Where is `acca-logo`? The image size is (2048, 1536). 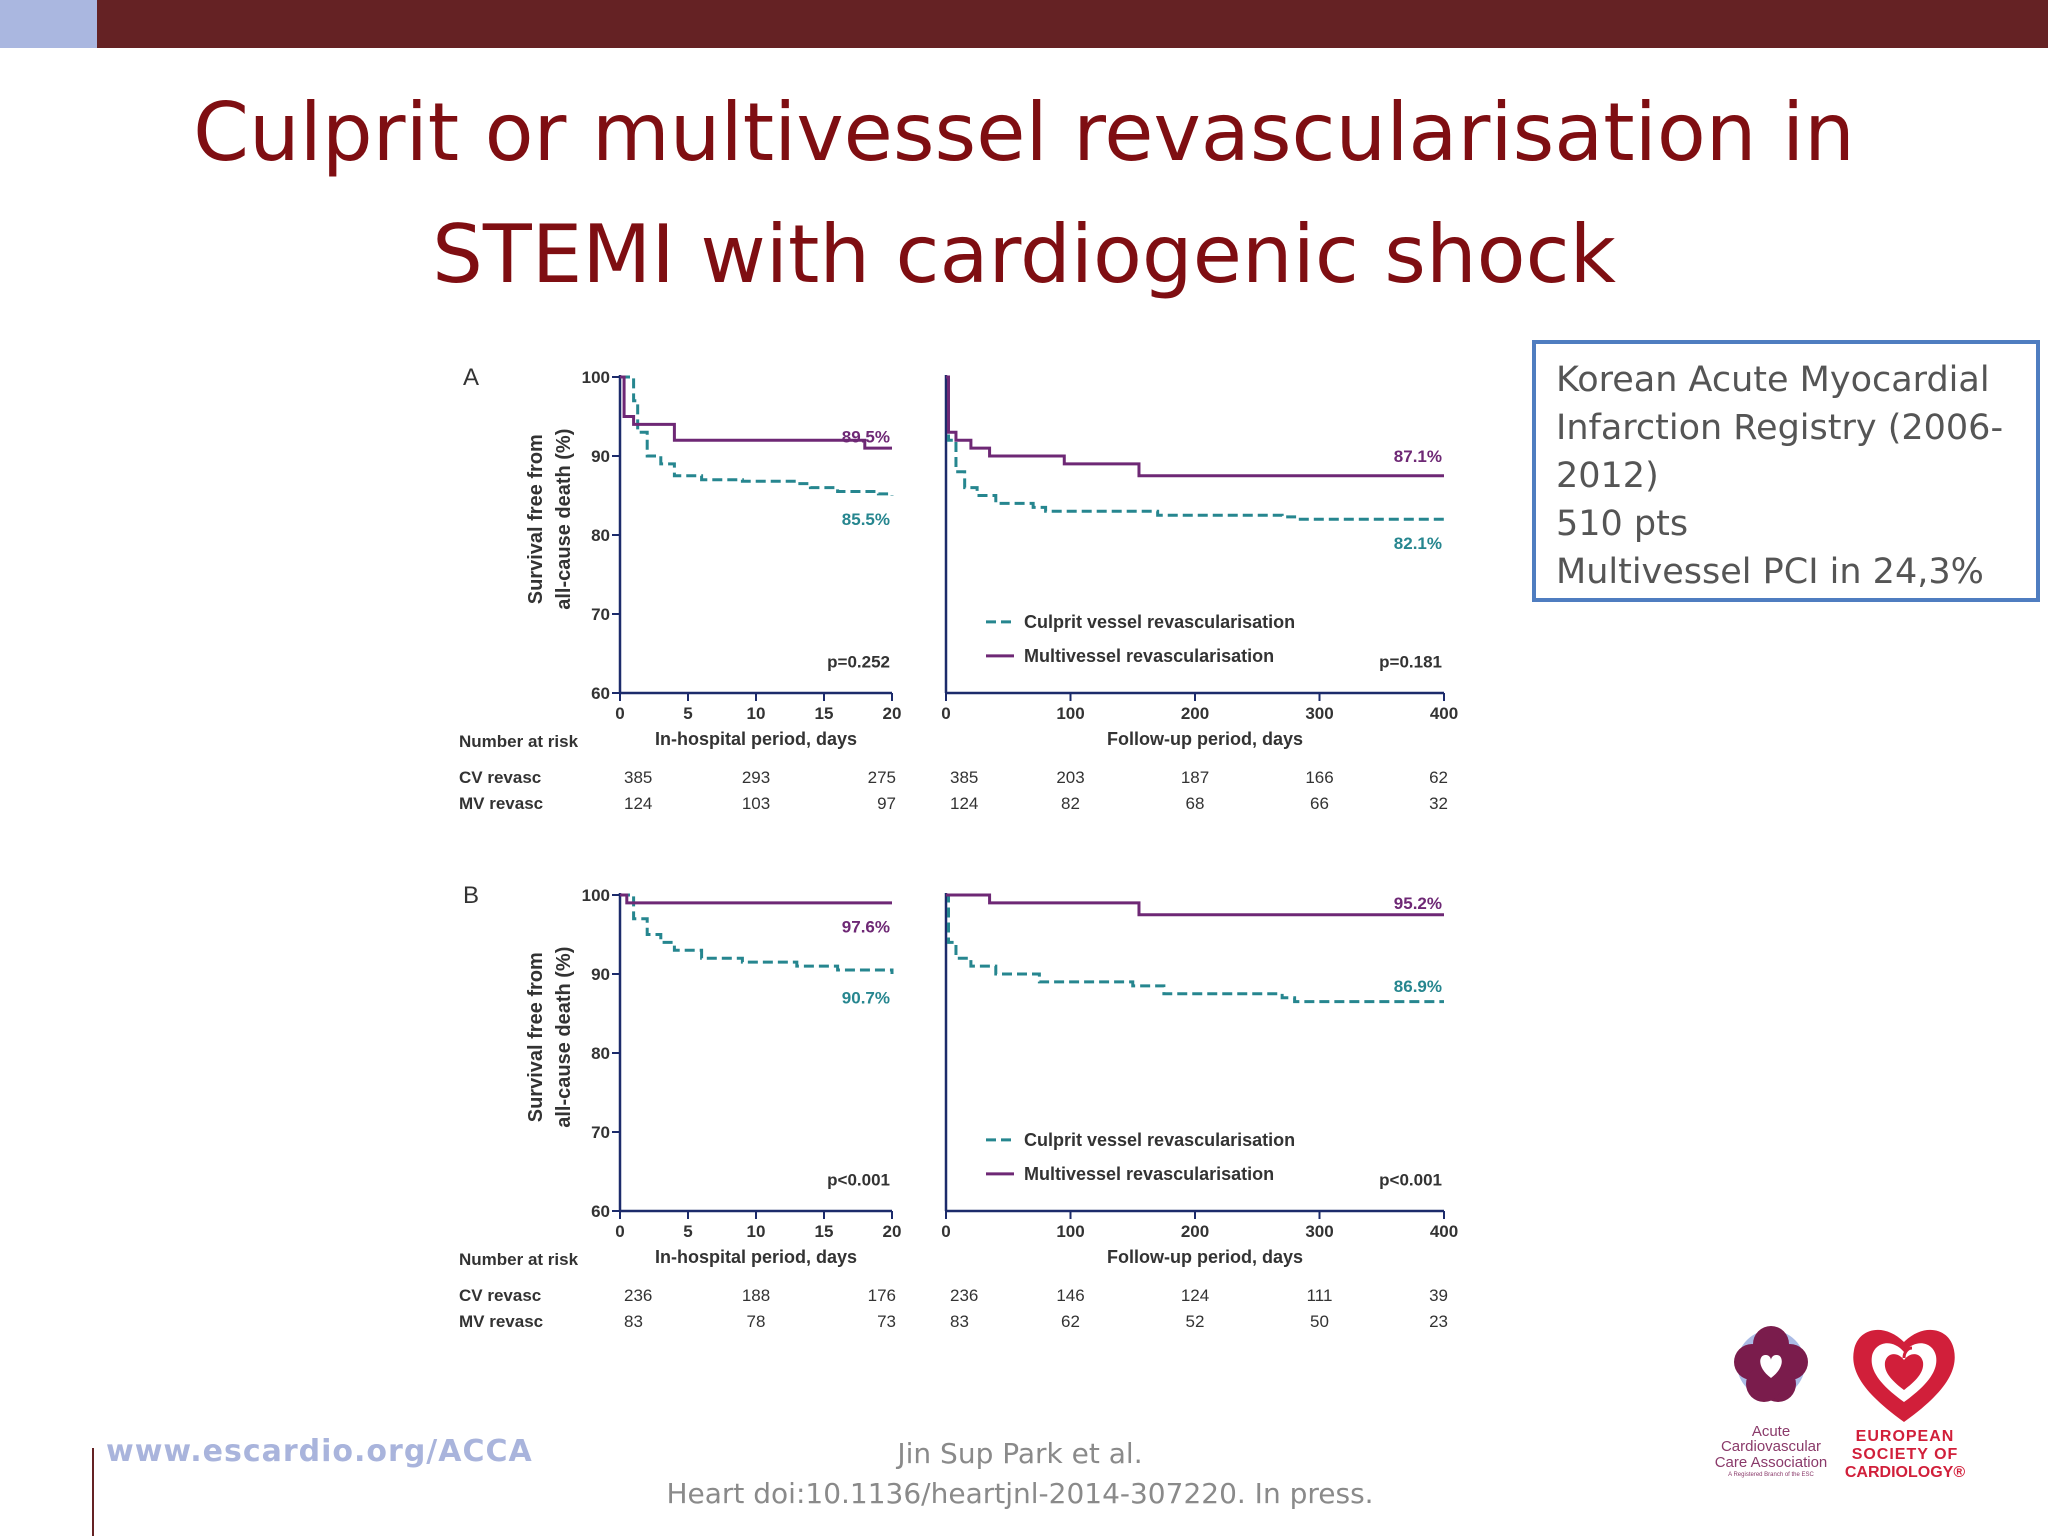
acca-logo is located at coordinates (1771, 1364).